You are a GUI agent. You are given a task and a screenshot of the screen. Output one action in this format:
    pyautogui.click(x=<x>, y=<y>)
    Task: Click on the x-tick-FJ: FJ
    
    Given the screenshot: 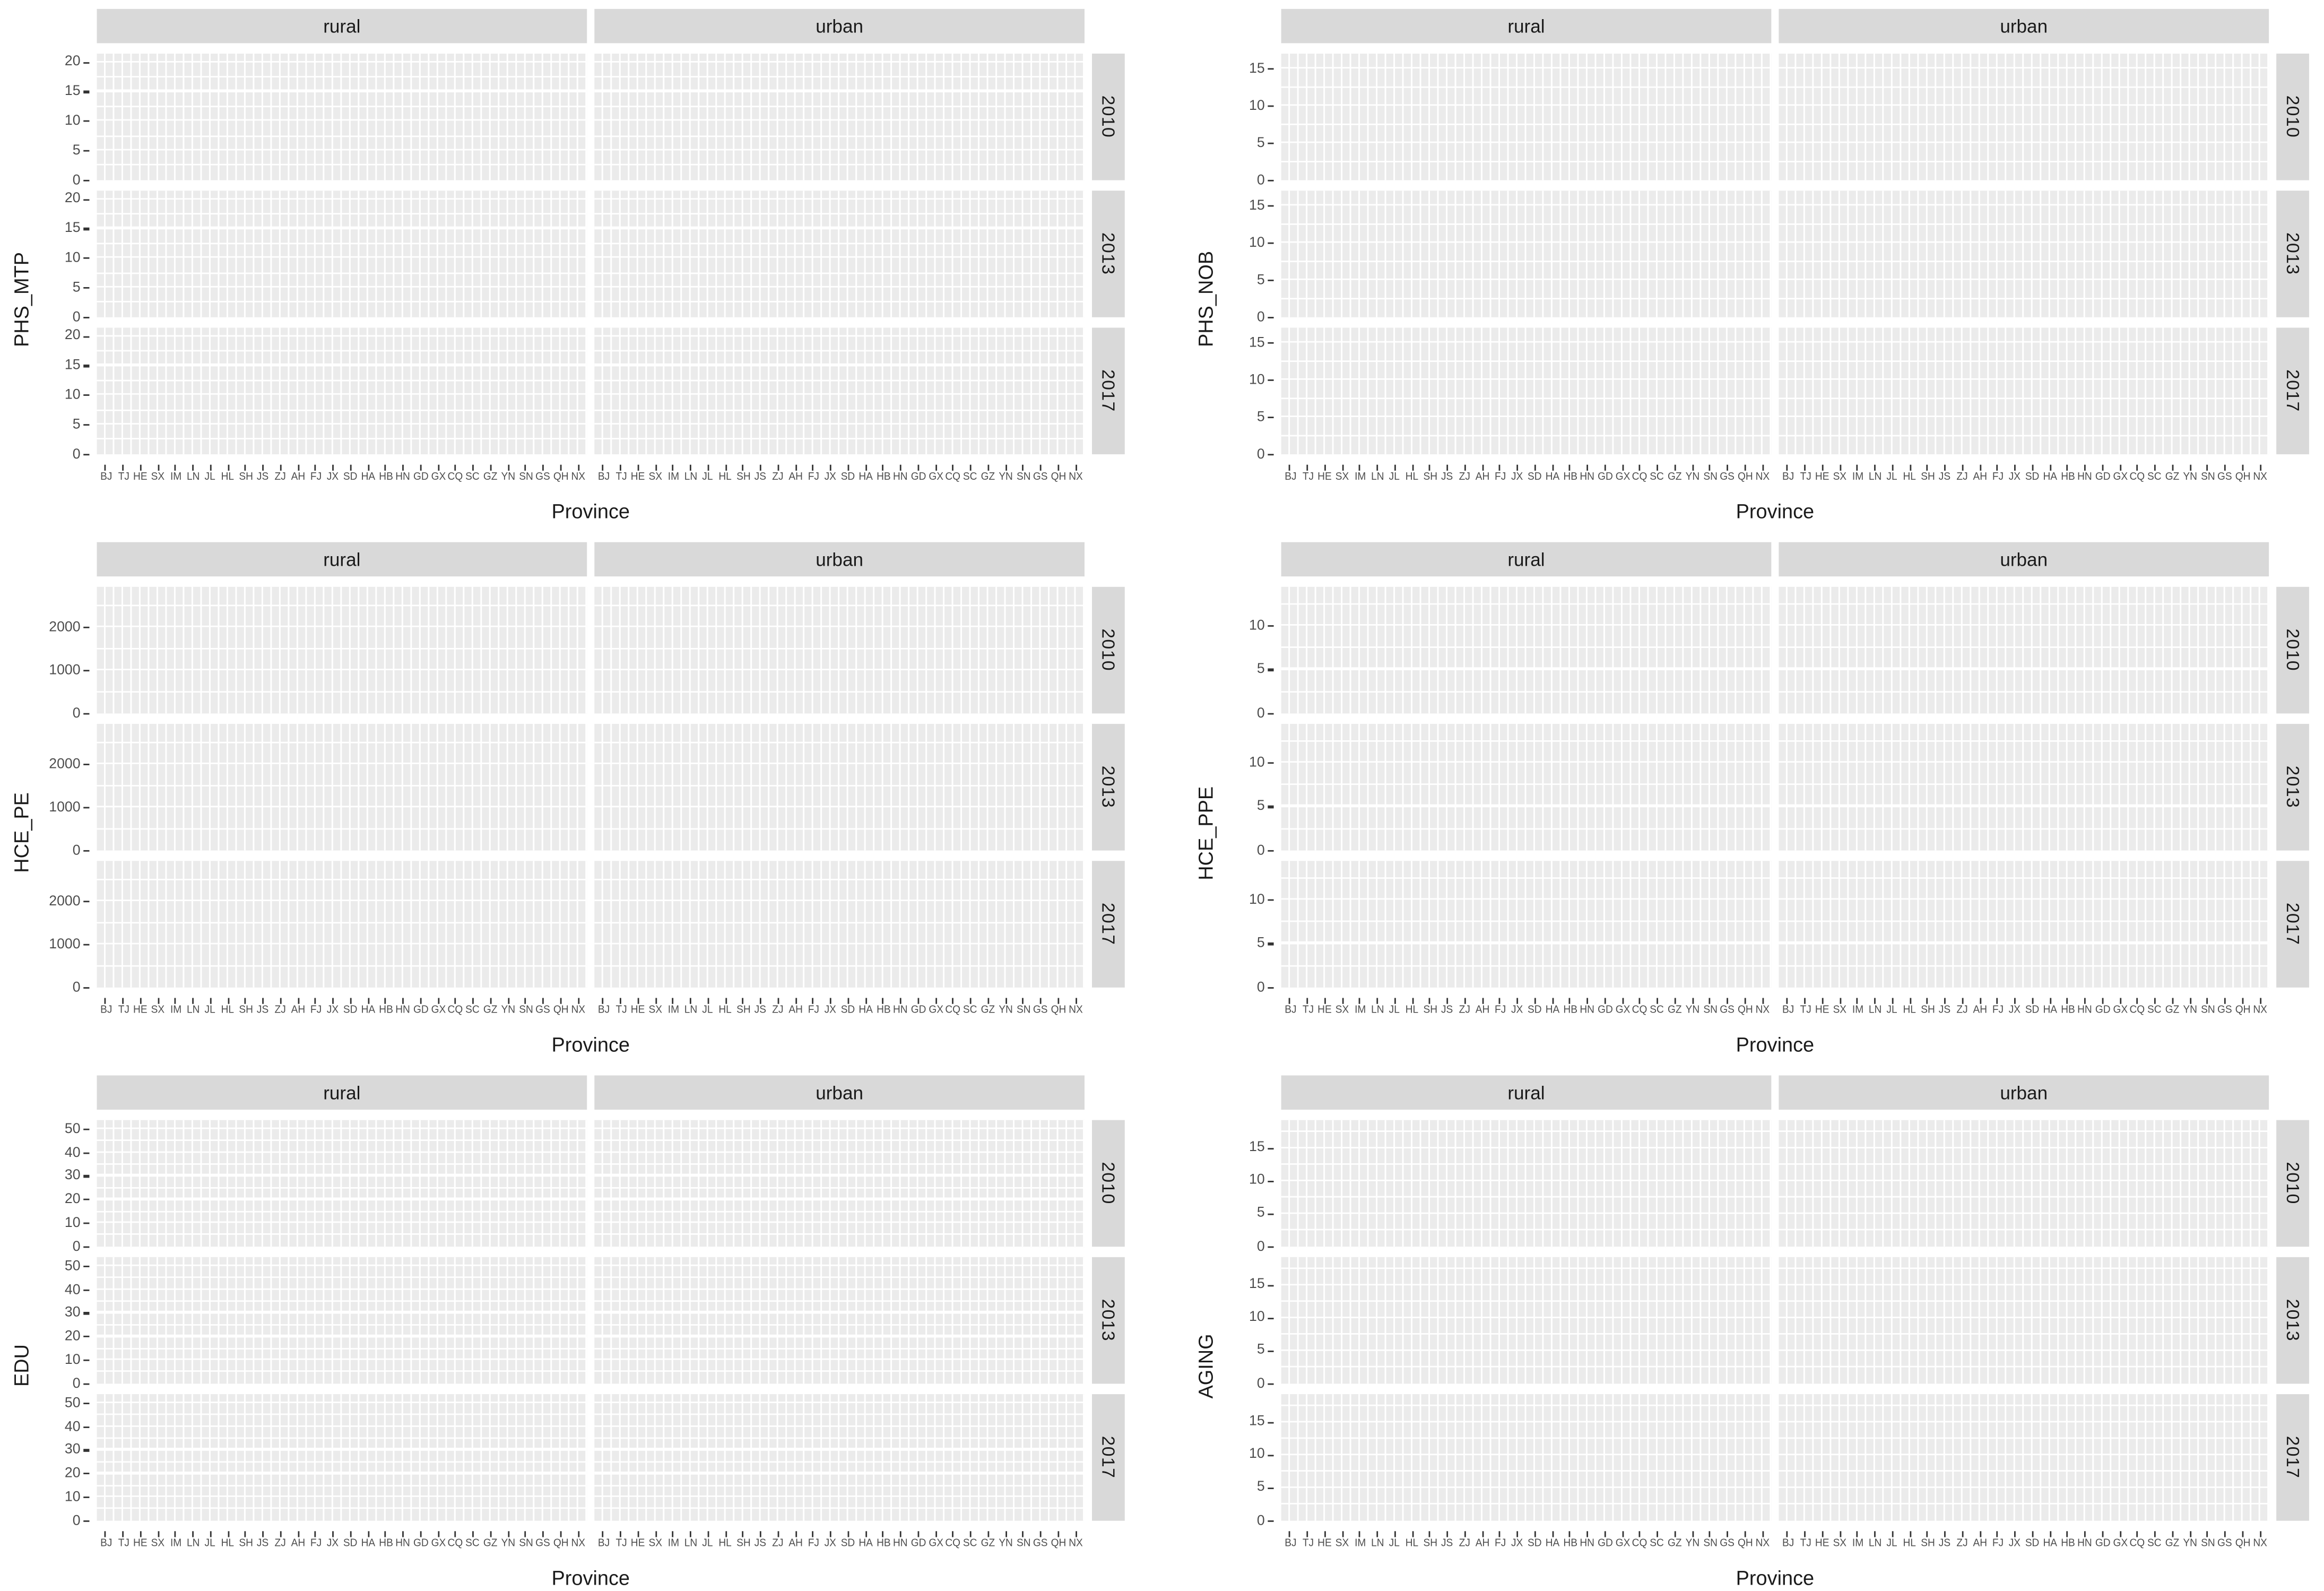 What is the action you would take?
    pyautogui.click(x=315, y=1010)
    